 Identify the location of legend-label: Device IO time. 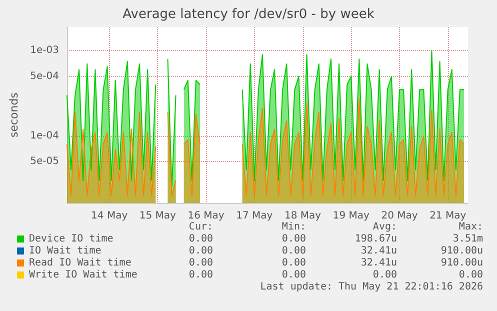
(71, 239).